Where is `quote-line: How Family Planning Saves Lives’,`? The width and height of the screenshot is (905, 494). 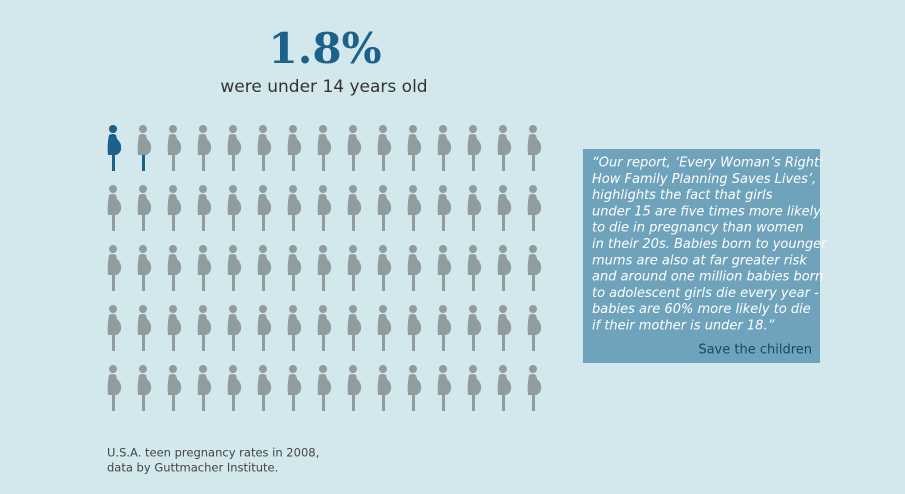 quote-line: How Family Planning Saves Lives’, is located at coordinates (704, 179).